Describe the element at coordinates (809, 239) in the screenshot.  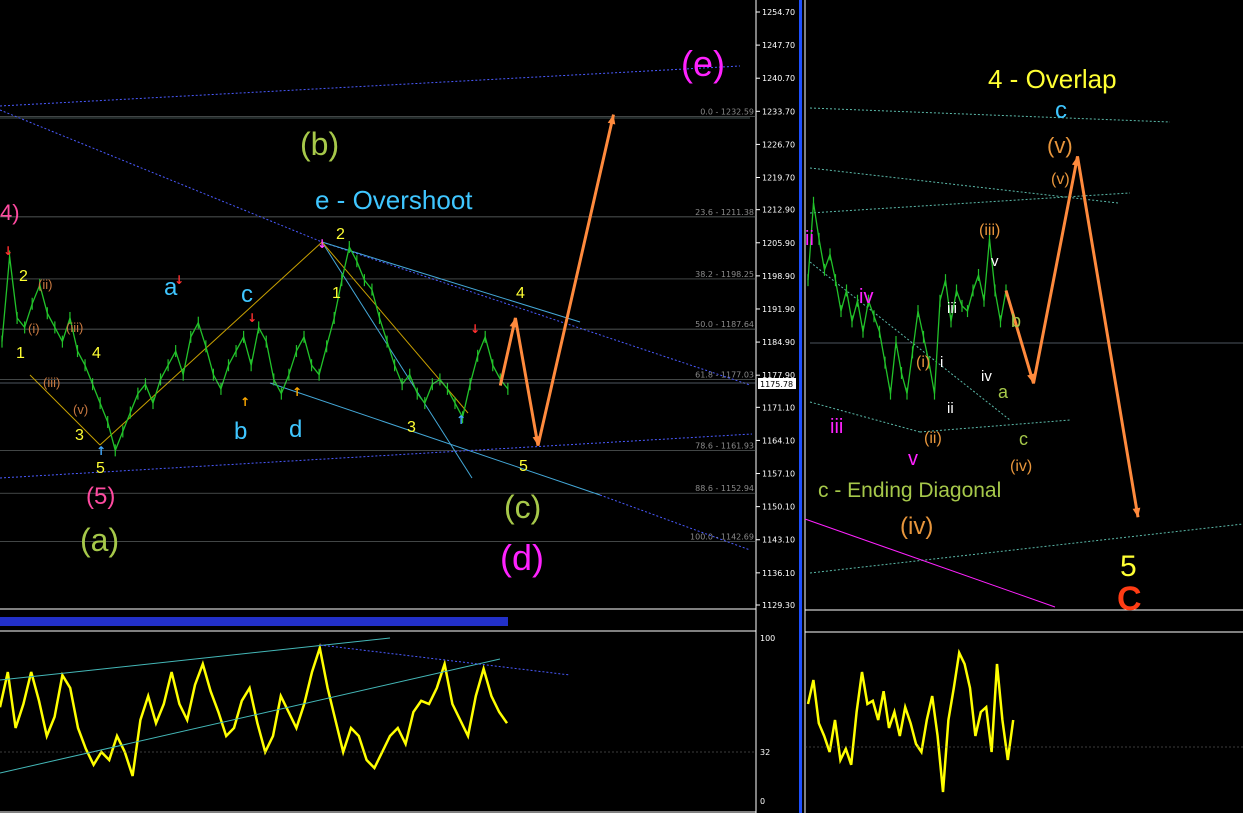
I see `label-r-ii-mag: ii` at that location.